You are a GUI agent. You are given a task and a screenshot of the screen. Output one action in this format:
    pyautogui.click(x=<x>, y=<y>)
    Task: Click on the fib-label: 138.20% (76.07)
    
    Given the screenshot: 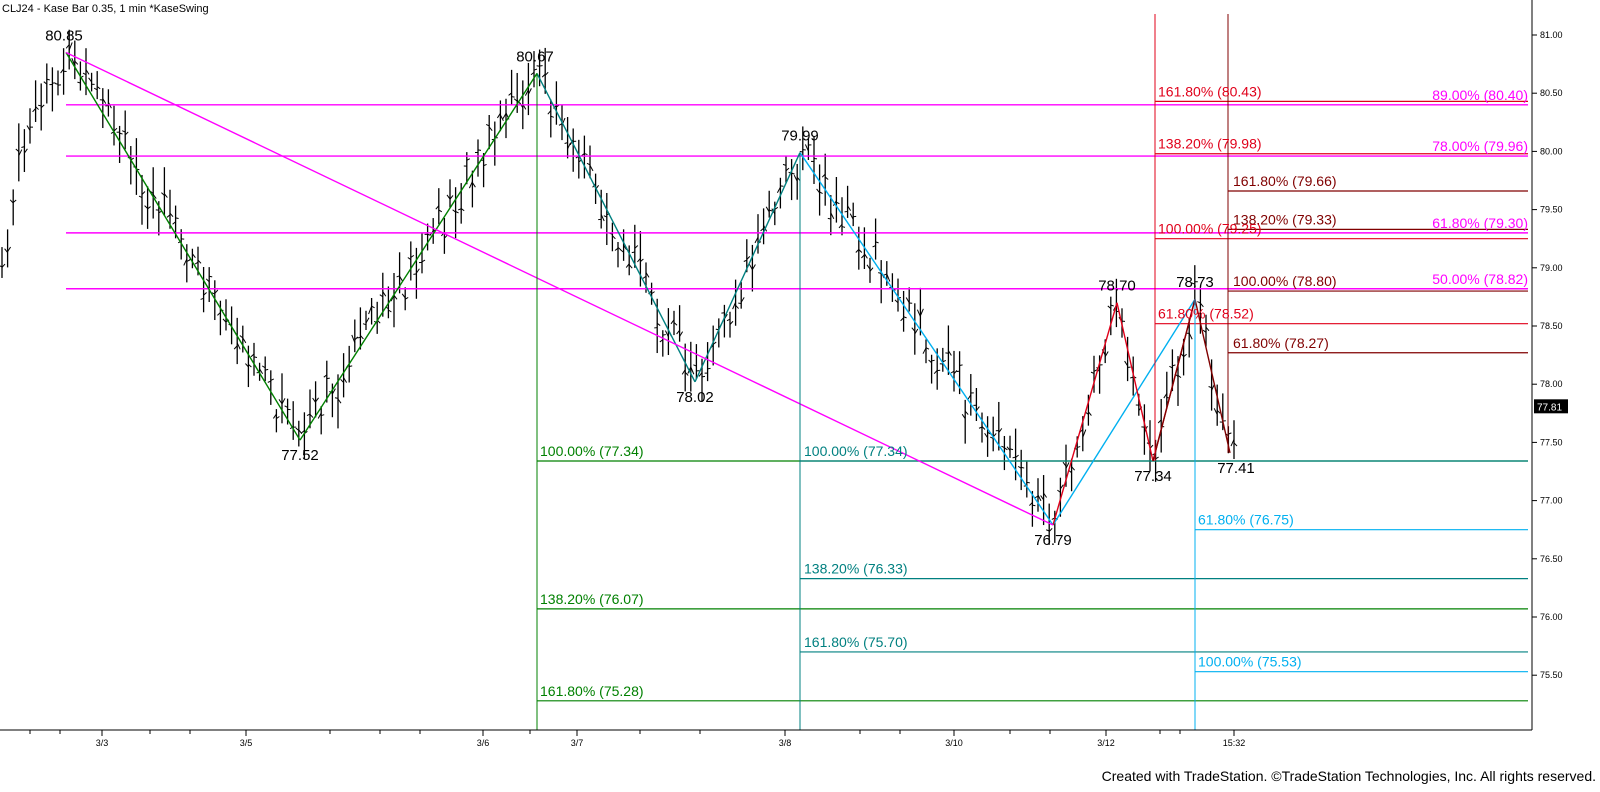 What is the action you would take?
    pyautogui.click(x=592, y=599)
    